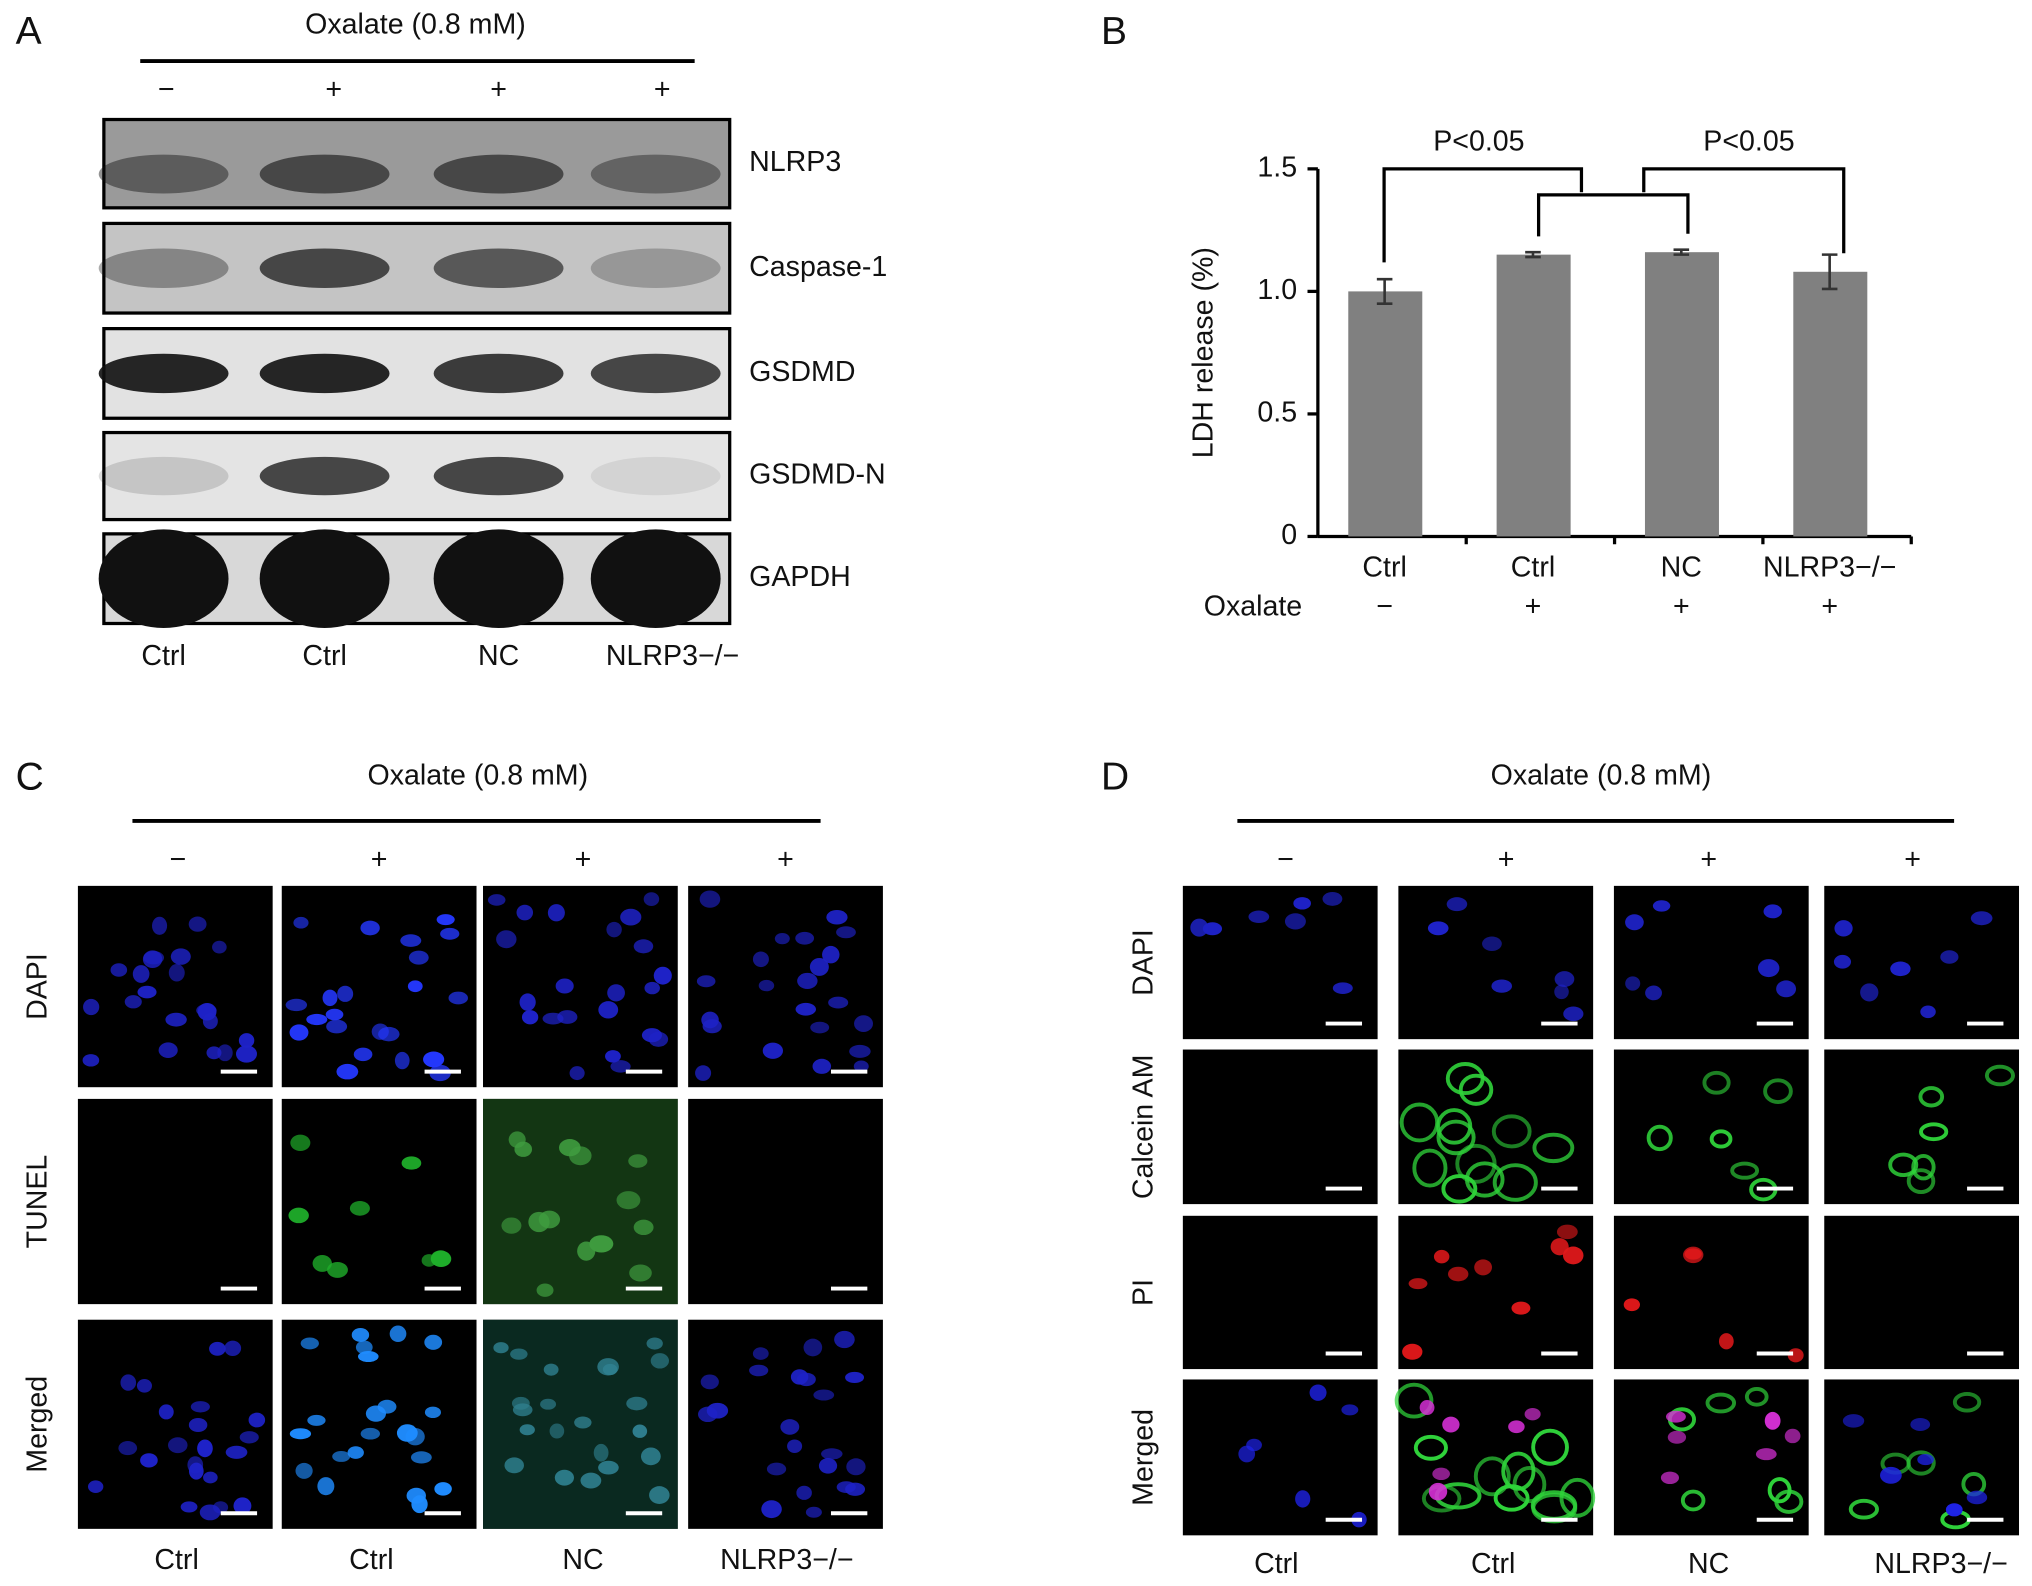  Describe the element at coordinates (371, 1560) in the screenshot. I see `group-label: Ctrl` at that location.